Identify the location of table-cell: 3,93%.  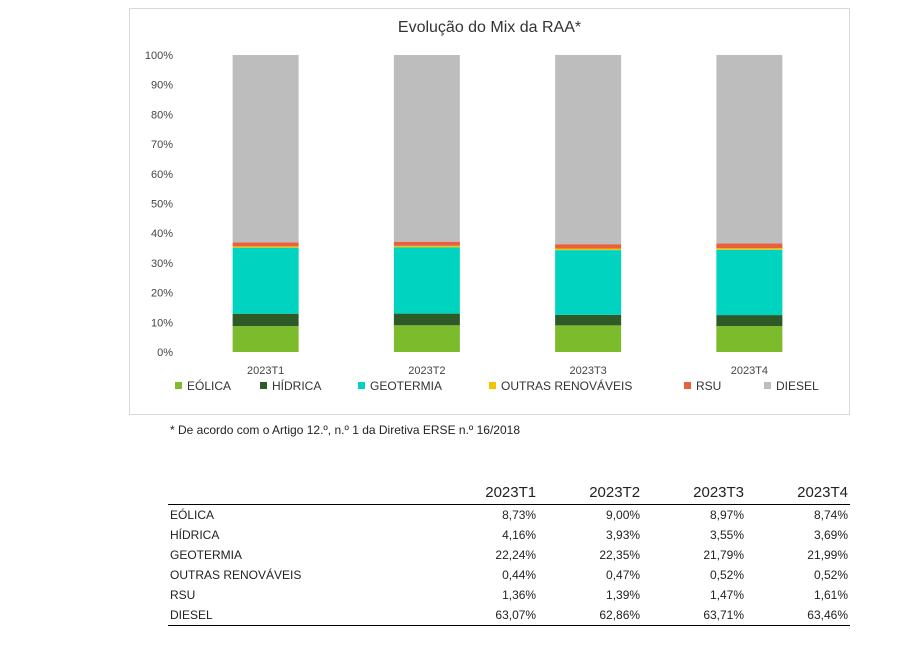
(623, 535).